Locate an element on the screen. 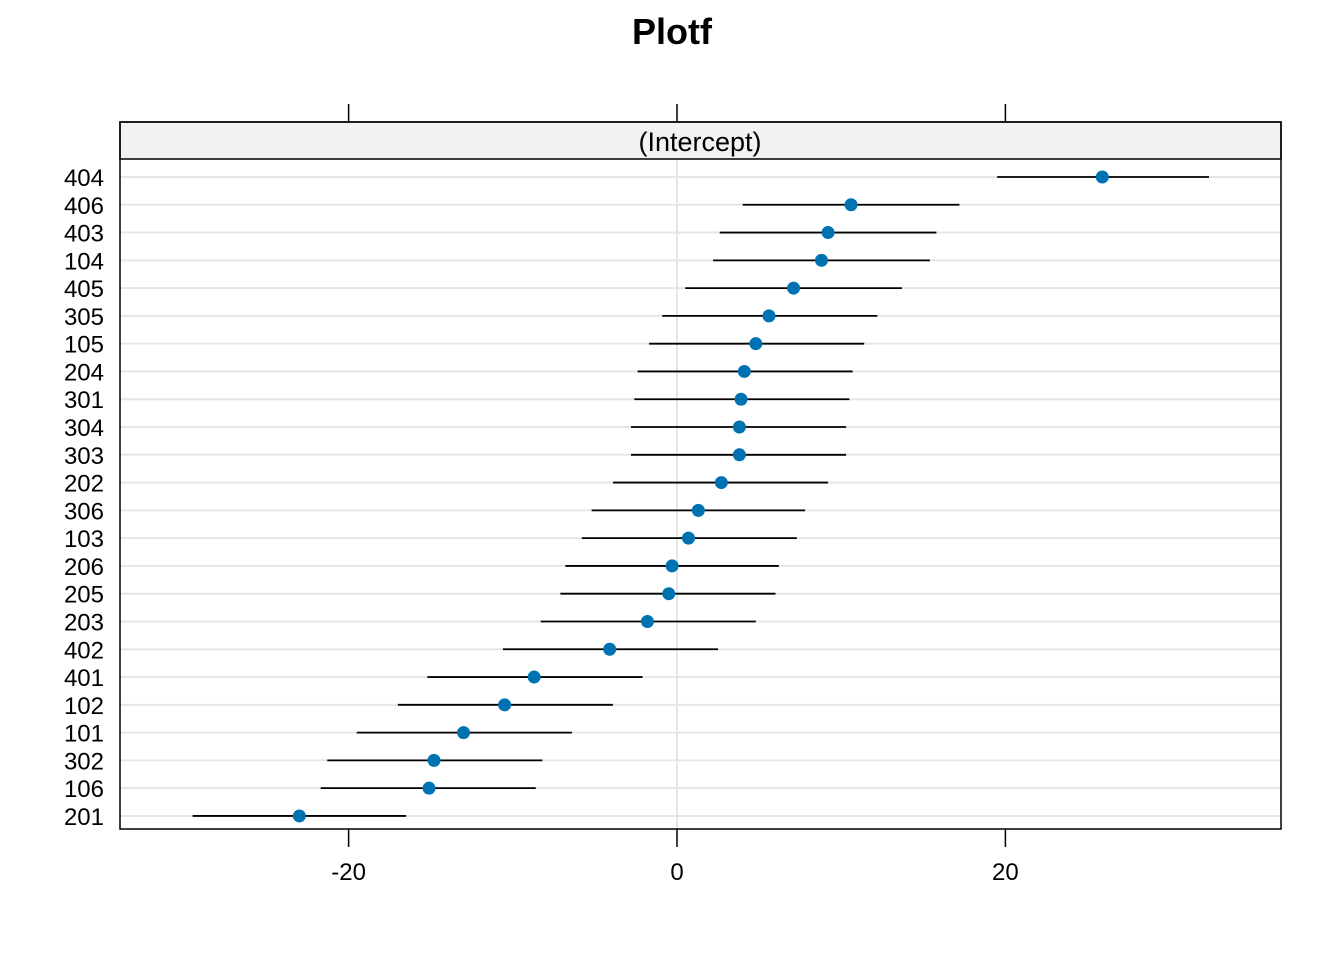 This screenshot has height=960, width=1344. category-label: 201 is located at coordinates (84, 817).